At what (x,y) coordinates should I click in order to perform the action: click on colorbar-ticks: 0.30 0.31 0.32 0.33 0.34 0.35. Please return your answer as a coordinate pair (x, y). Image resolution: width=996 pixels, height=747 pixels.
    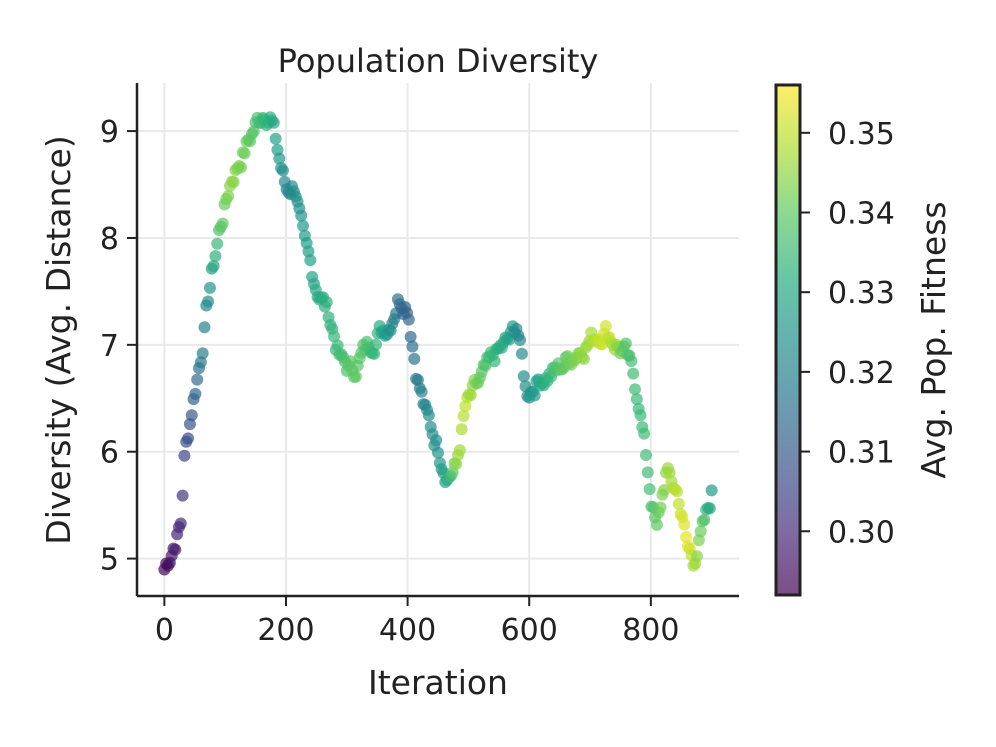
    Looking at the image, I should click on (847, 333).